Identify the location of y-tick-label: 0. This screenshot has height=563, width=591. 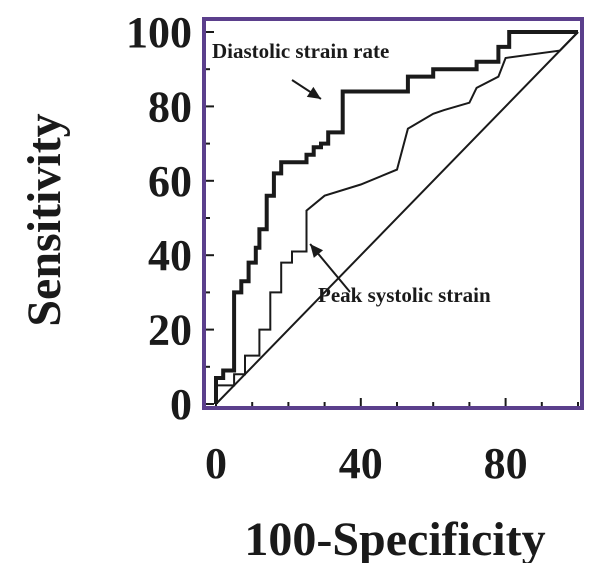
(181, 404).